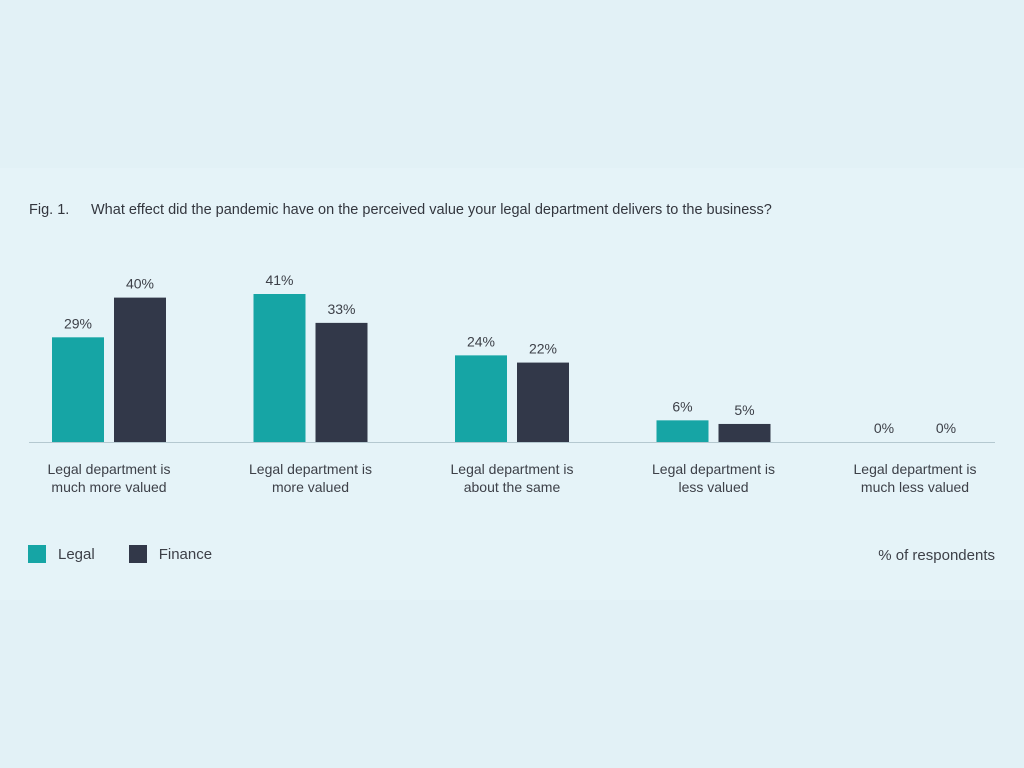  Describe the element at coordinates (682, 406) in the screenshot. I see `data-label-legal-3: 6%` at that location.